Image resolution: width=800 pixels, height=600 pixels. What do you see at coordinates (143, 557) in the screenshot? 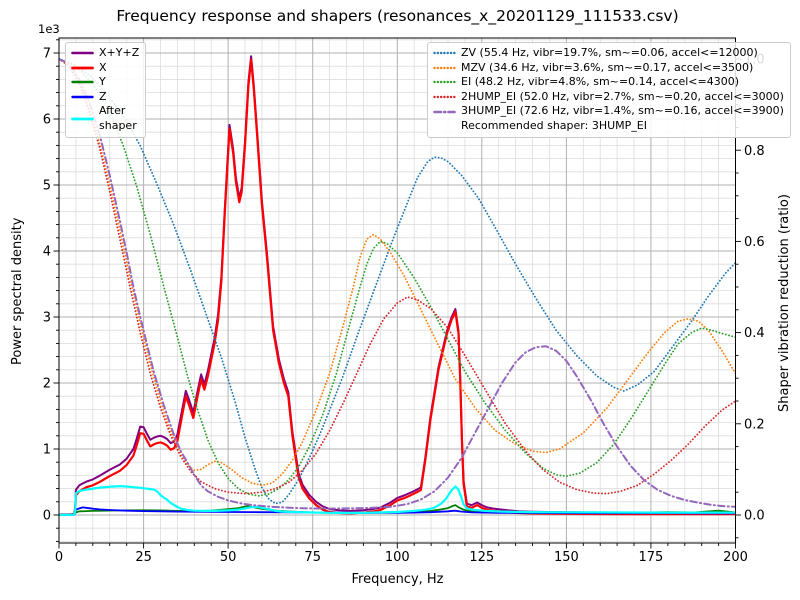
I see `svg-text: 25` at bounding box center [143, 557].